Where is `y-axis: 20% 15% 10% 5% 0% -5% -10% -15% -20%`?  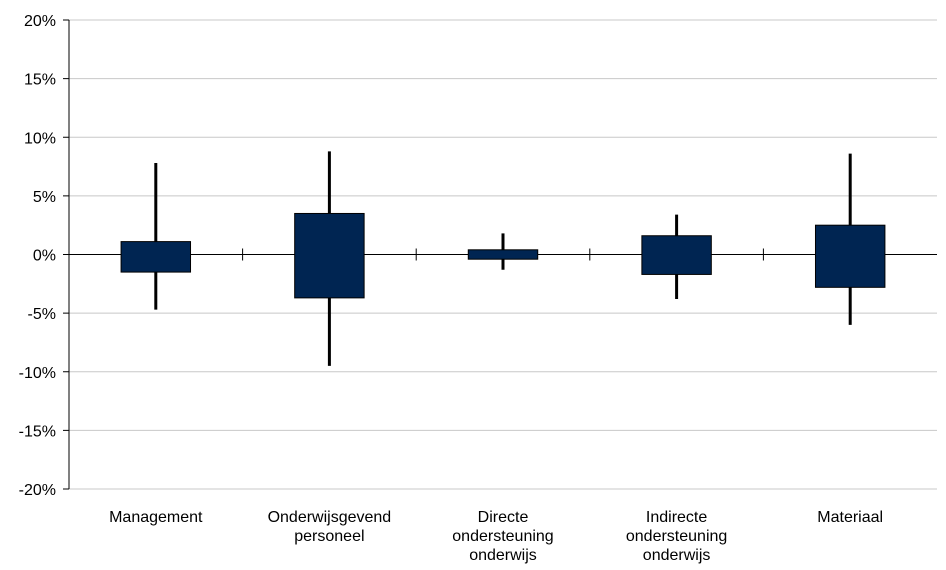 y-axis: 20% 15% 10% 5% 0% -5% -10% -15% -20% is located at coordinates (44, 256).